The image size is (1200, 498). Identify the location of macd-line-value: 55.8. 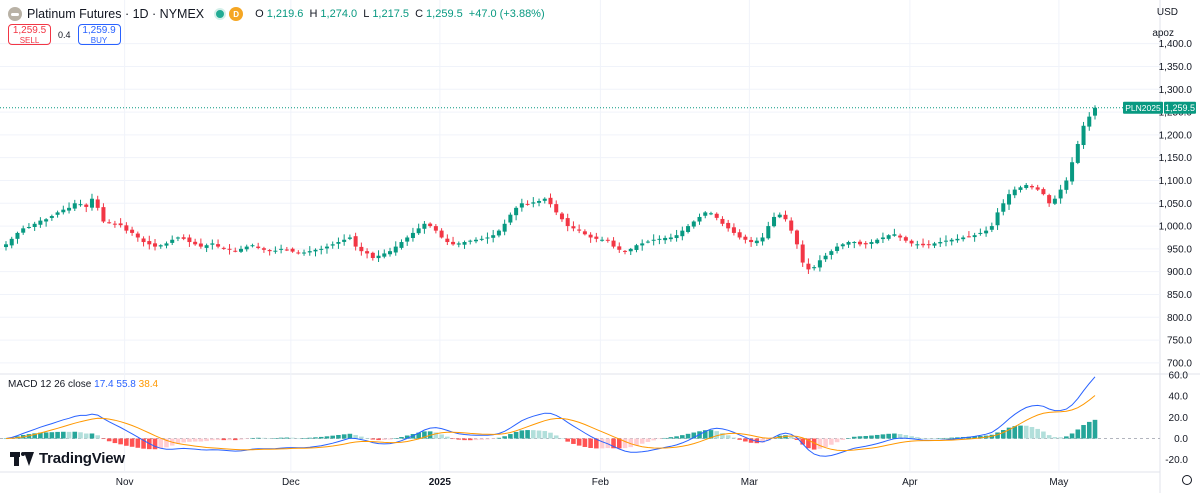
(126, 384).